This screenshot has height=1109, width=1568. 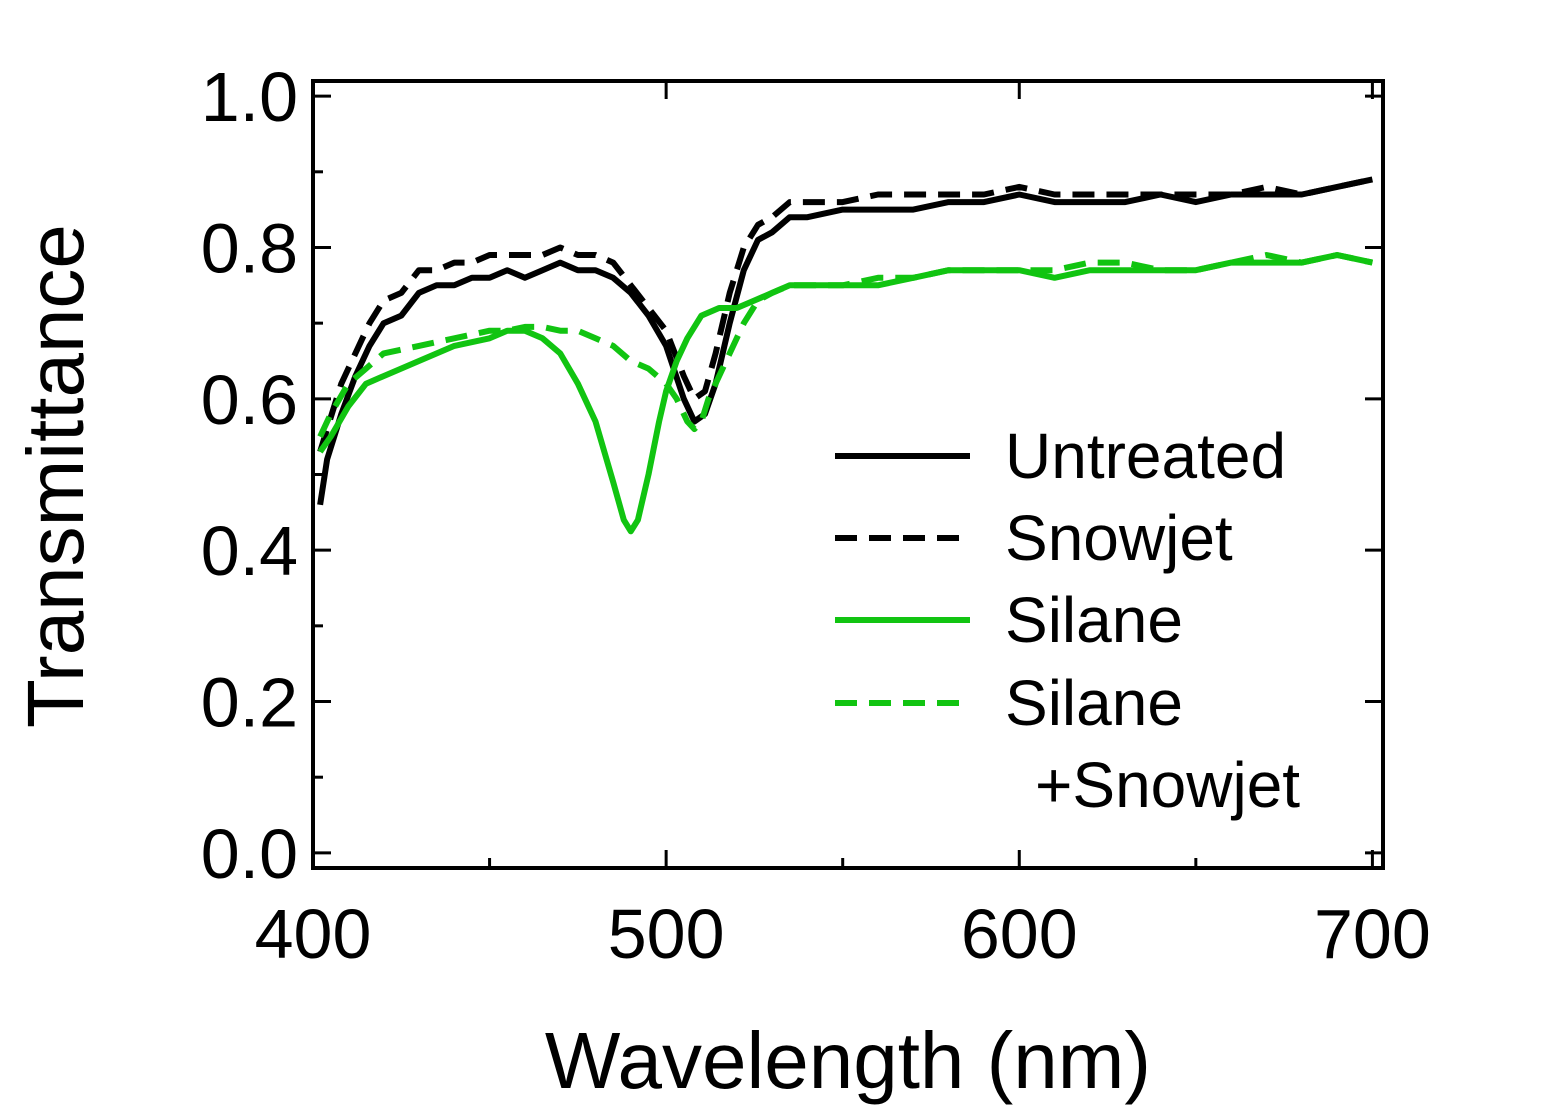 What do you see at coordinates (249, 400) in the screenshot?
I see `y-tick-label: 0.6` at bounding box center [249, 400].